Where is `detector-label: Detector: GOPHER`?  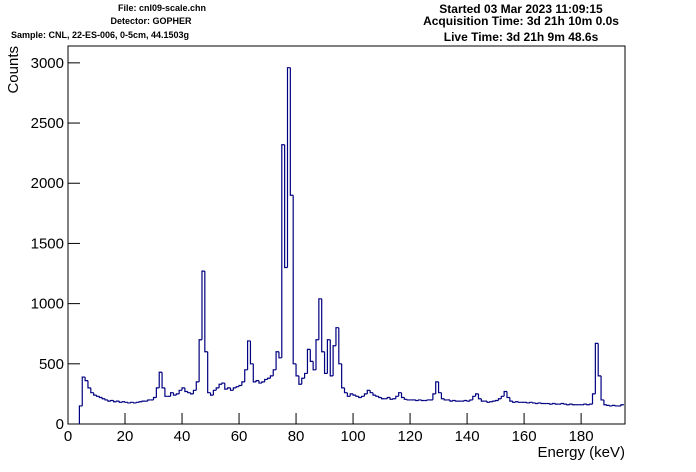 detector-label: Detector: GOPHER is located at coordinates (151, 21).